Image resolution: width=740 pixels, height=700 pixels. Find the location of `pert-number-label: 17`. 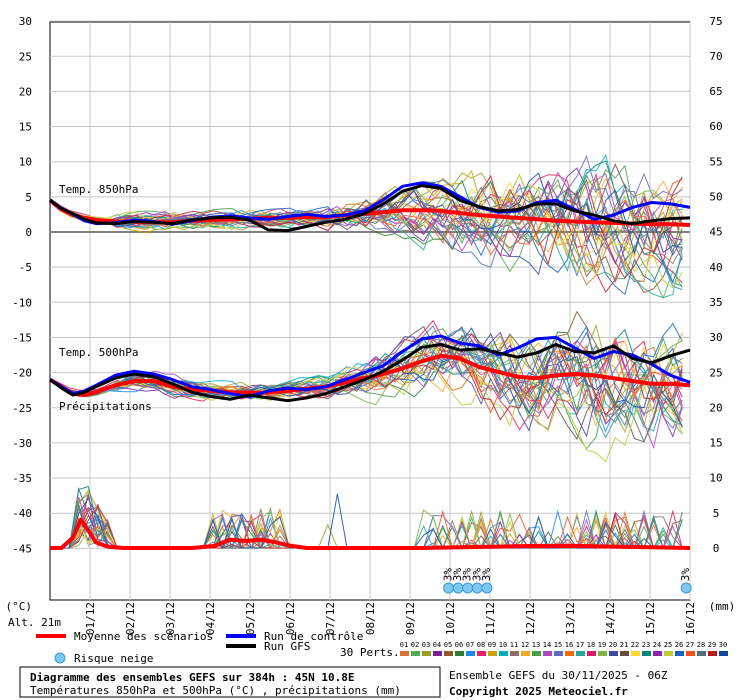

pert-number-label: 17 is located at coordinates (580, 645).